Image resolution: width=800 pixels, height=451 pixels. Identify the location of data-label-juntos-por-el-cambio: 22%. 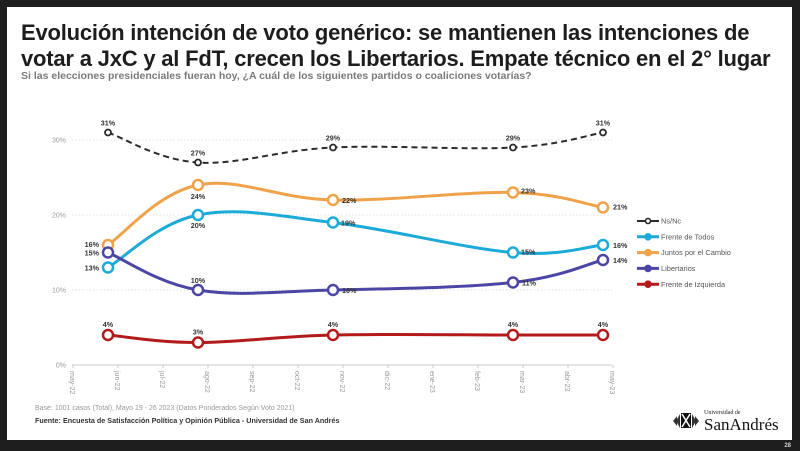
(349, 200).